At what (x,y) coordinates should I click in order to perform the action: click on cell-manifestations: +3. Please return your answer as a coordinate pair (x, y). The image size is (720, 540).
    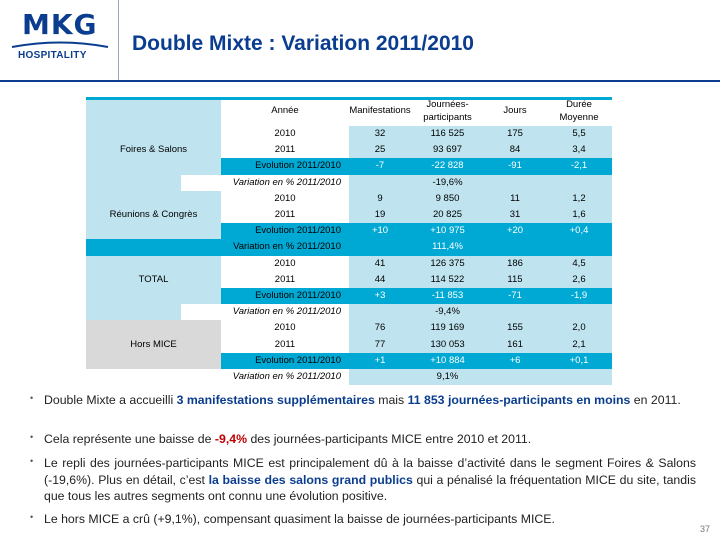
    Looking at the image, I should click on (380, 296).